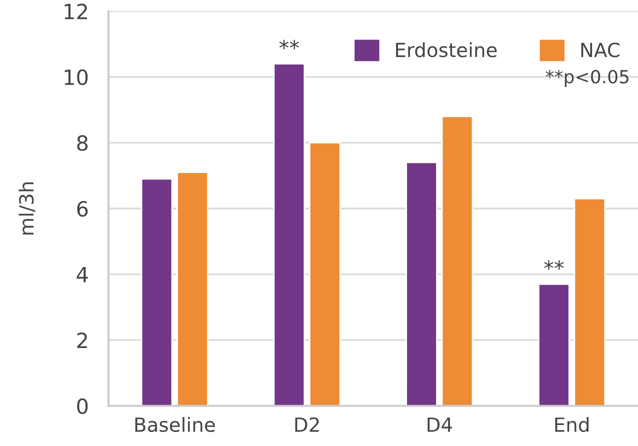 Image resolution: width=638 pixels, height=446 pixels. What do you see at coordinates (82, 340) in the screenshot?
I see `y-tick-label: 2` at bounding box center [82, 340].